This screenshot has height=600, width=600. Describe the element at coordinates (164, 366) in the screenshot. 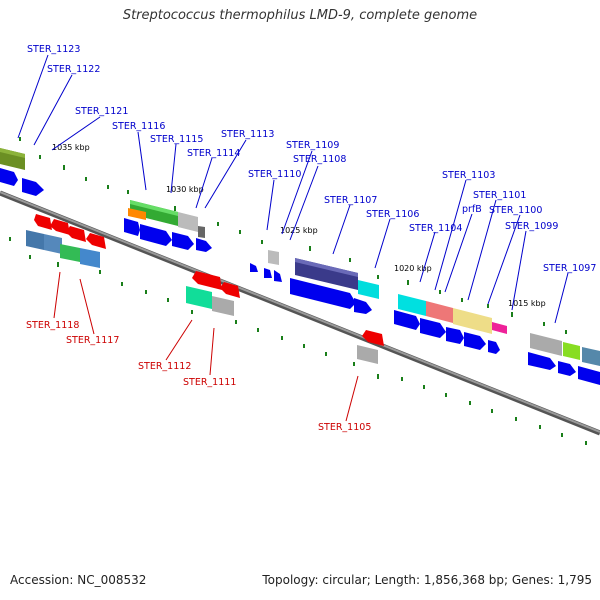

I see `label-ster-1112: STER_1112` at that location.